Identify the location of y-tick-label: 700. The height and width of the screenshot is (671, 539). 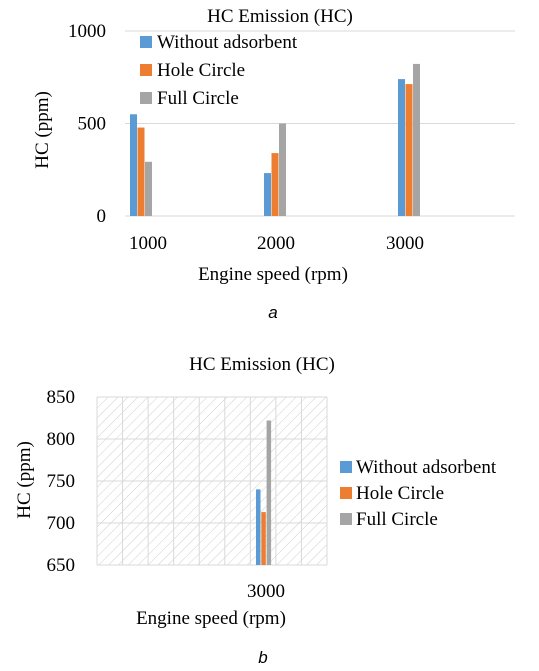
(61, 523).